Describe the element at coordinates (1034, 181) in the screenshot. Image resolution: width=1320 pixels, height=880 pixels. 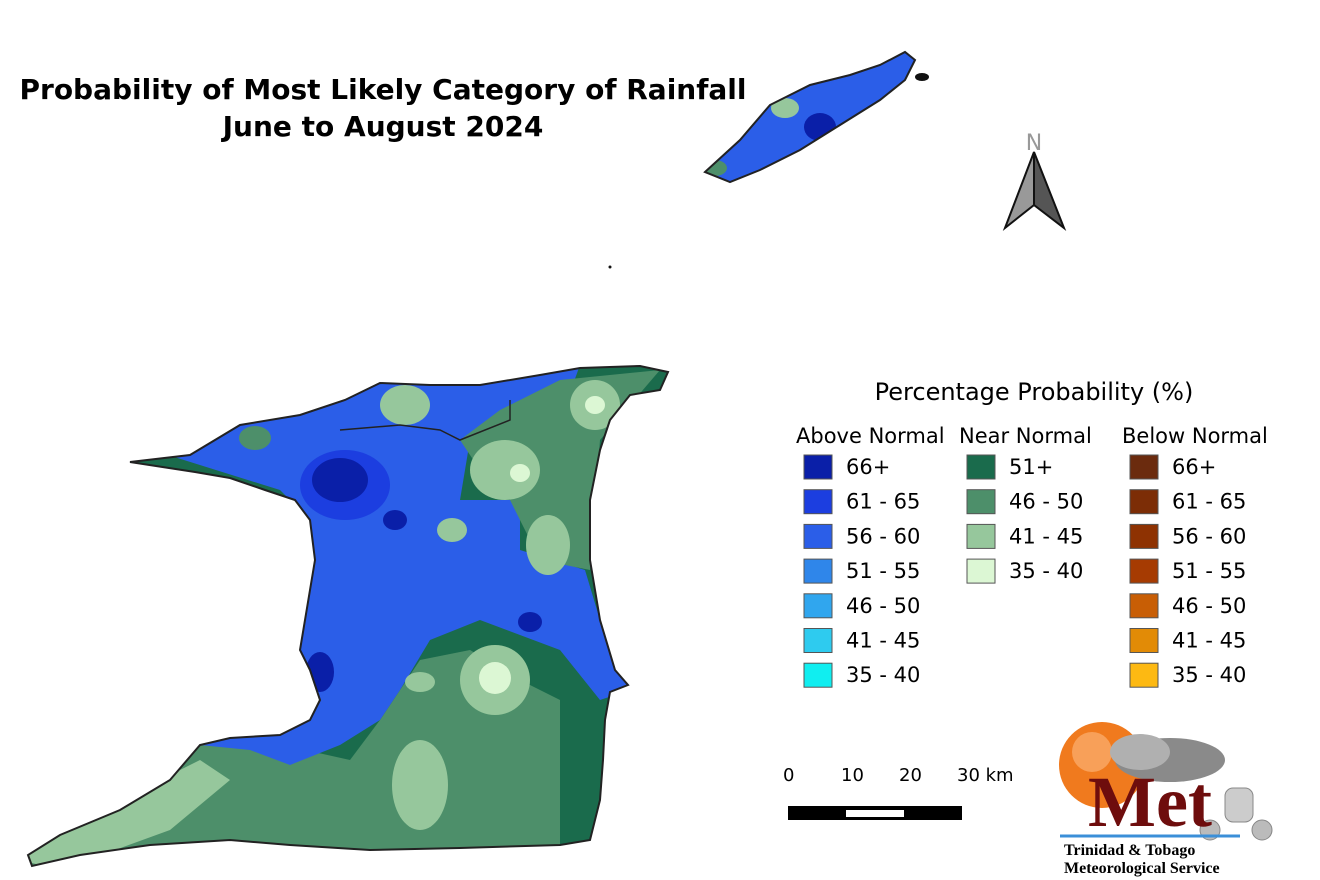
I see `north-arrow: N` at that location.